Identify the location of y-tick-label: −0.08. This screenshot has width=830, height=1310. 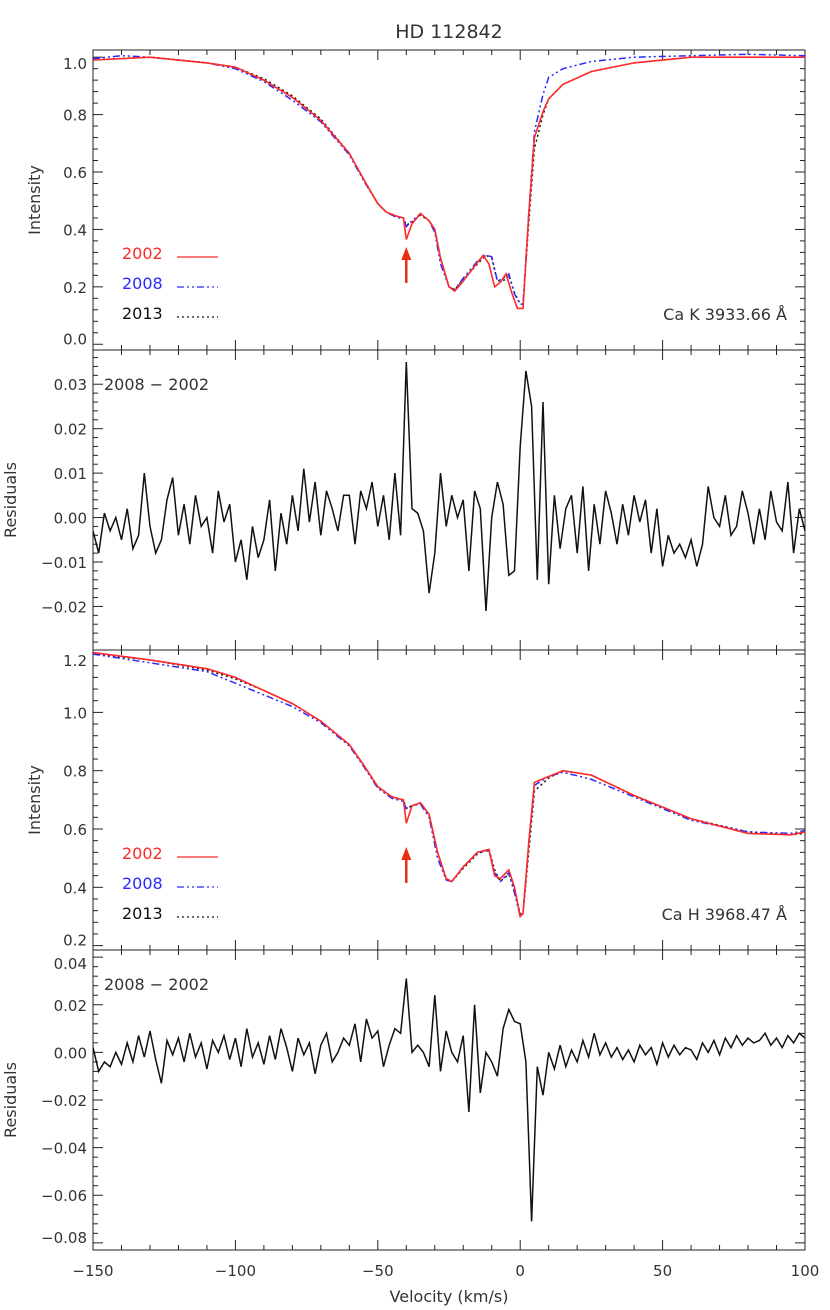
(64, 1238).